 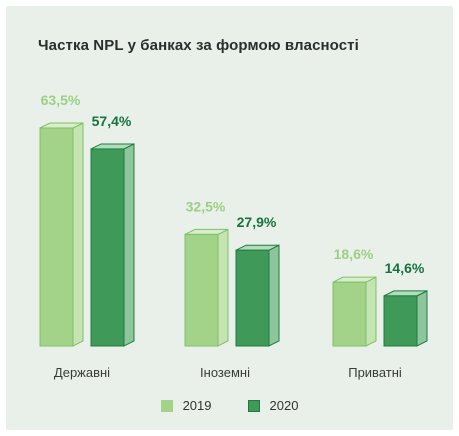 I want to click on legend-swatch-2020, so click(x=253, y=405).